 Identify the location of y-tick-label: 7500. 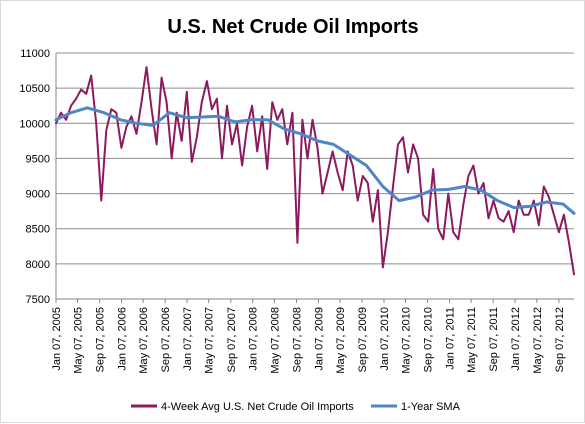
(38, 300).